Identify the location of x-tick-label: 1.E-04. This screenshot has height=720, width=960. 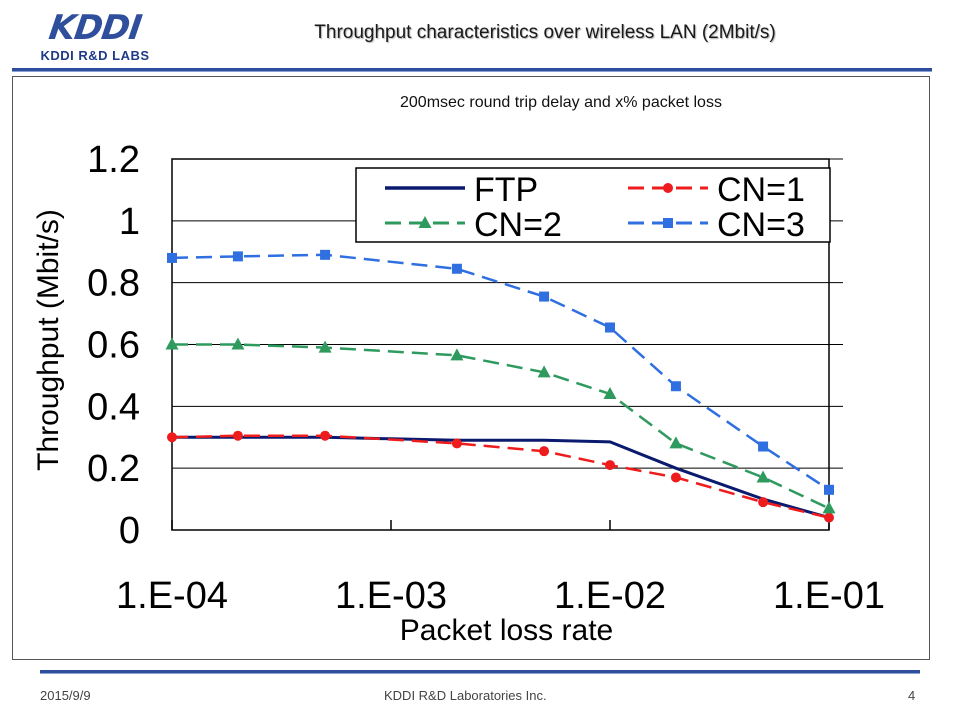
(172, 596).